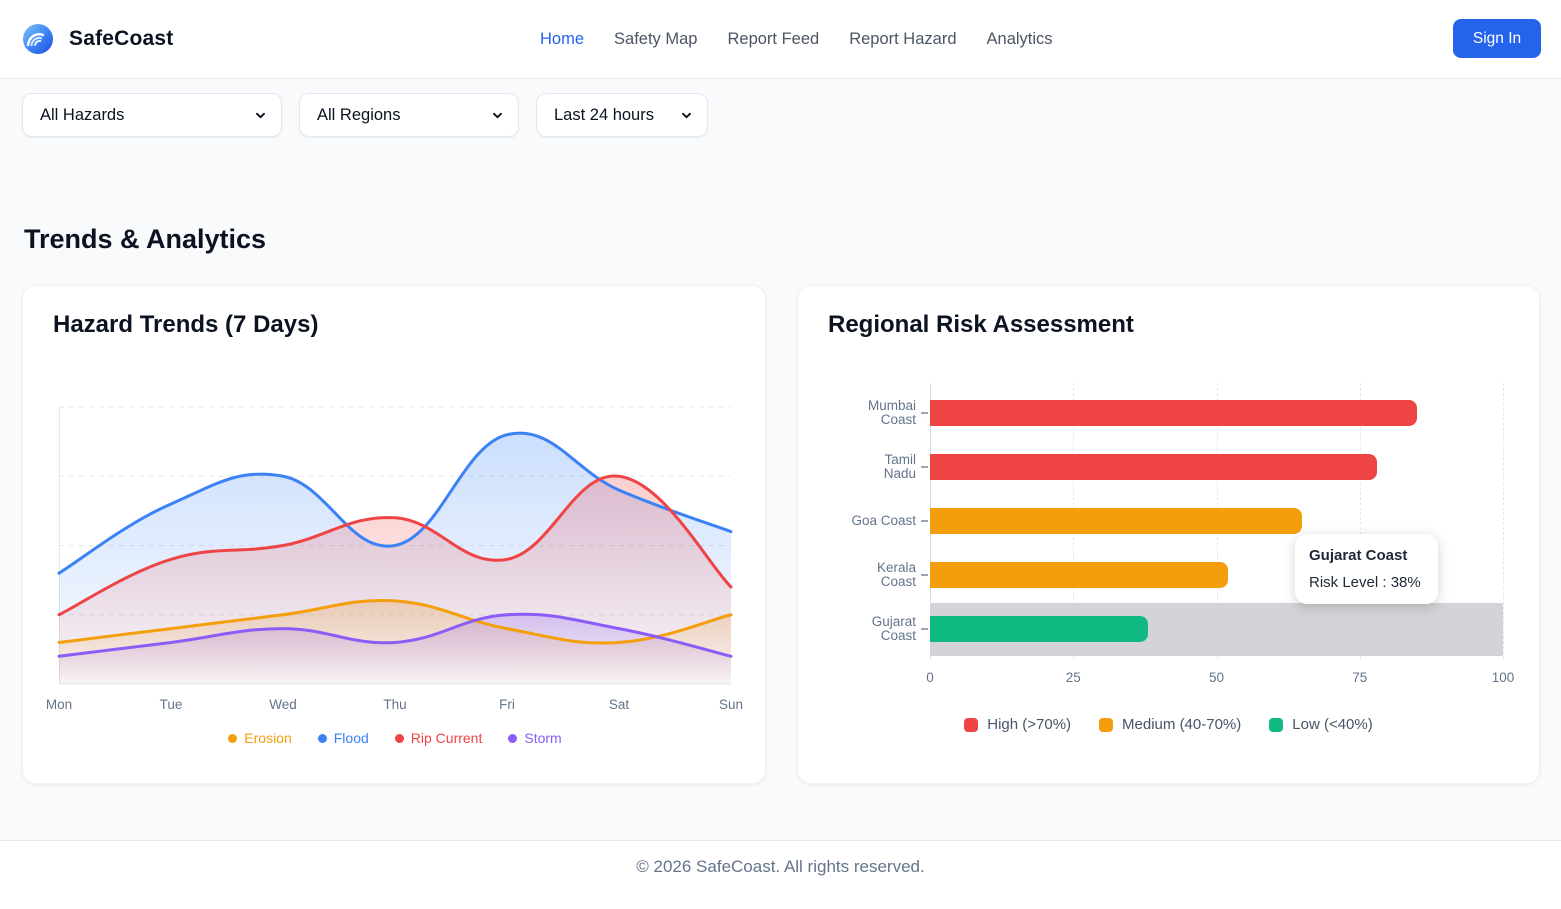 This screenshot has width=1561, height=909. What do you see at coordinates (507, 704) in the screenshot?
I see `x-label-fri: Fri` at bounding box center [507, 704].